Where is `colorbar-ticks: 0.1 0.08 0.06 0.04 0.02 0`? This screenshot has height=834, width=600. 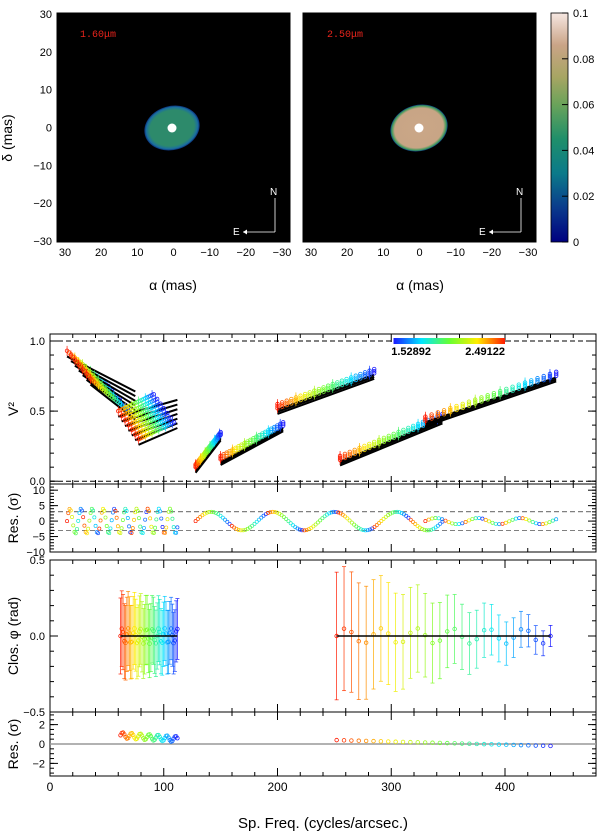
colorbar-ticks: 0.1 0.08 0.06 0.04 0.02 0 is located at coordinates (578, 128).